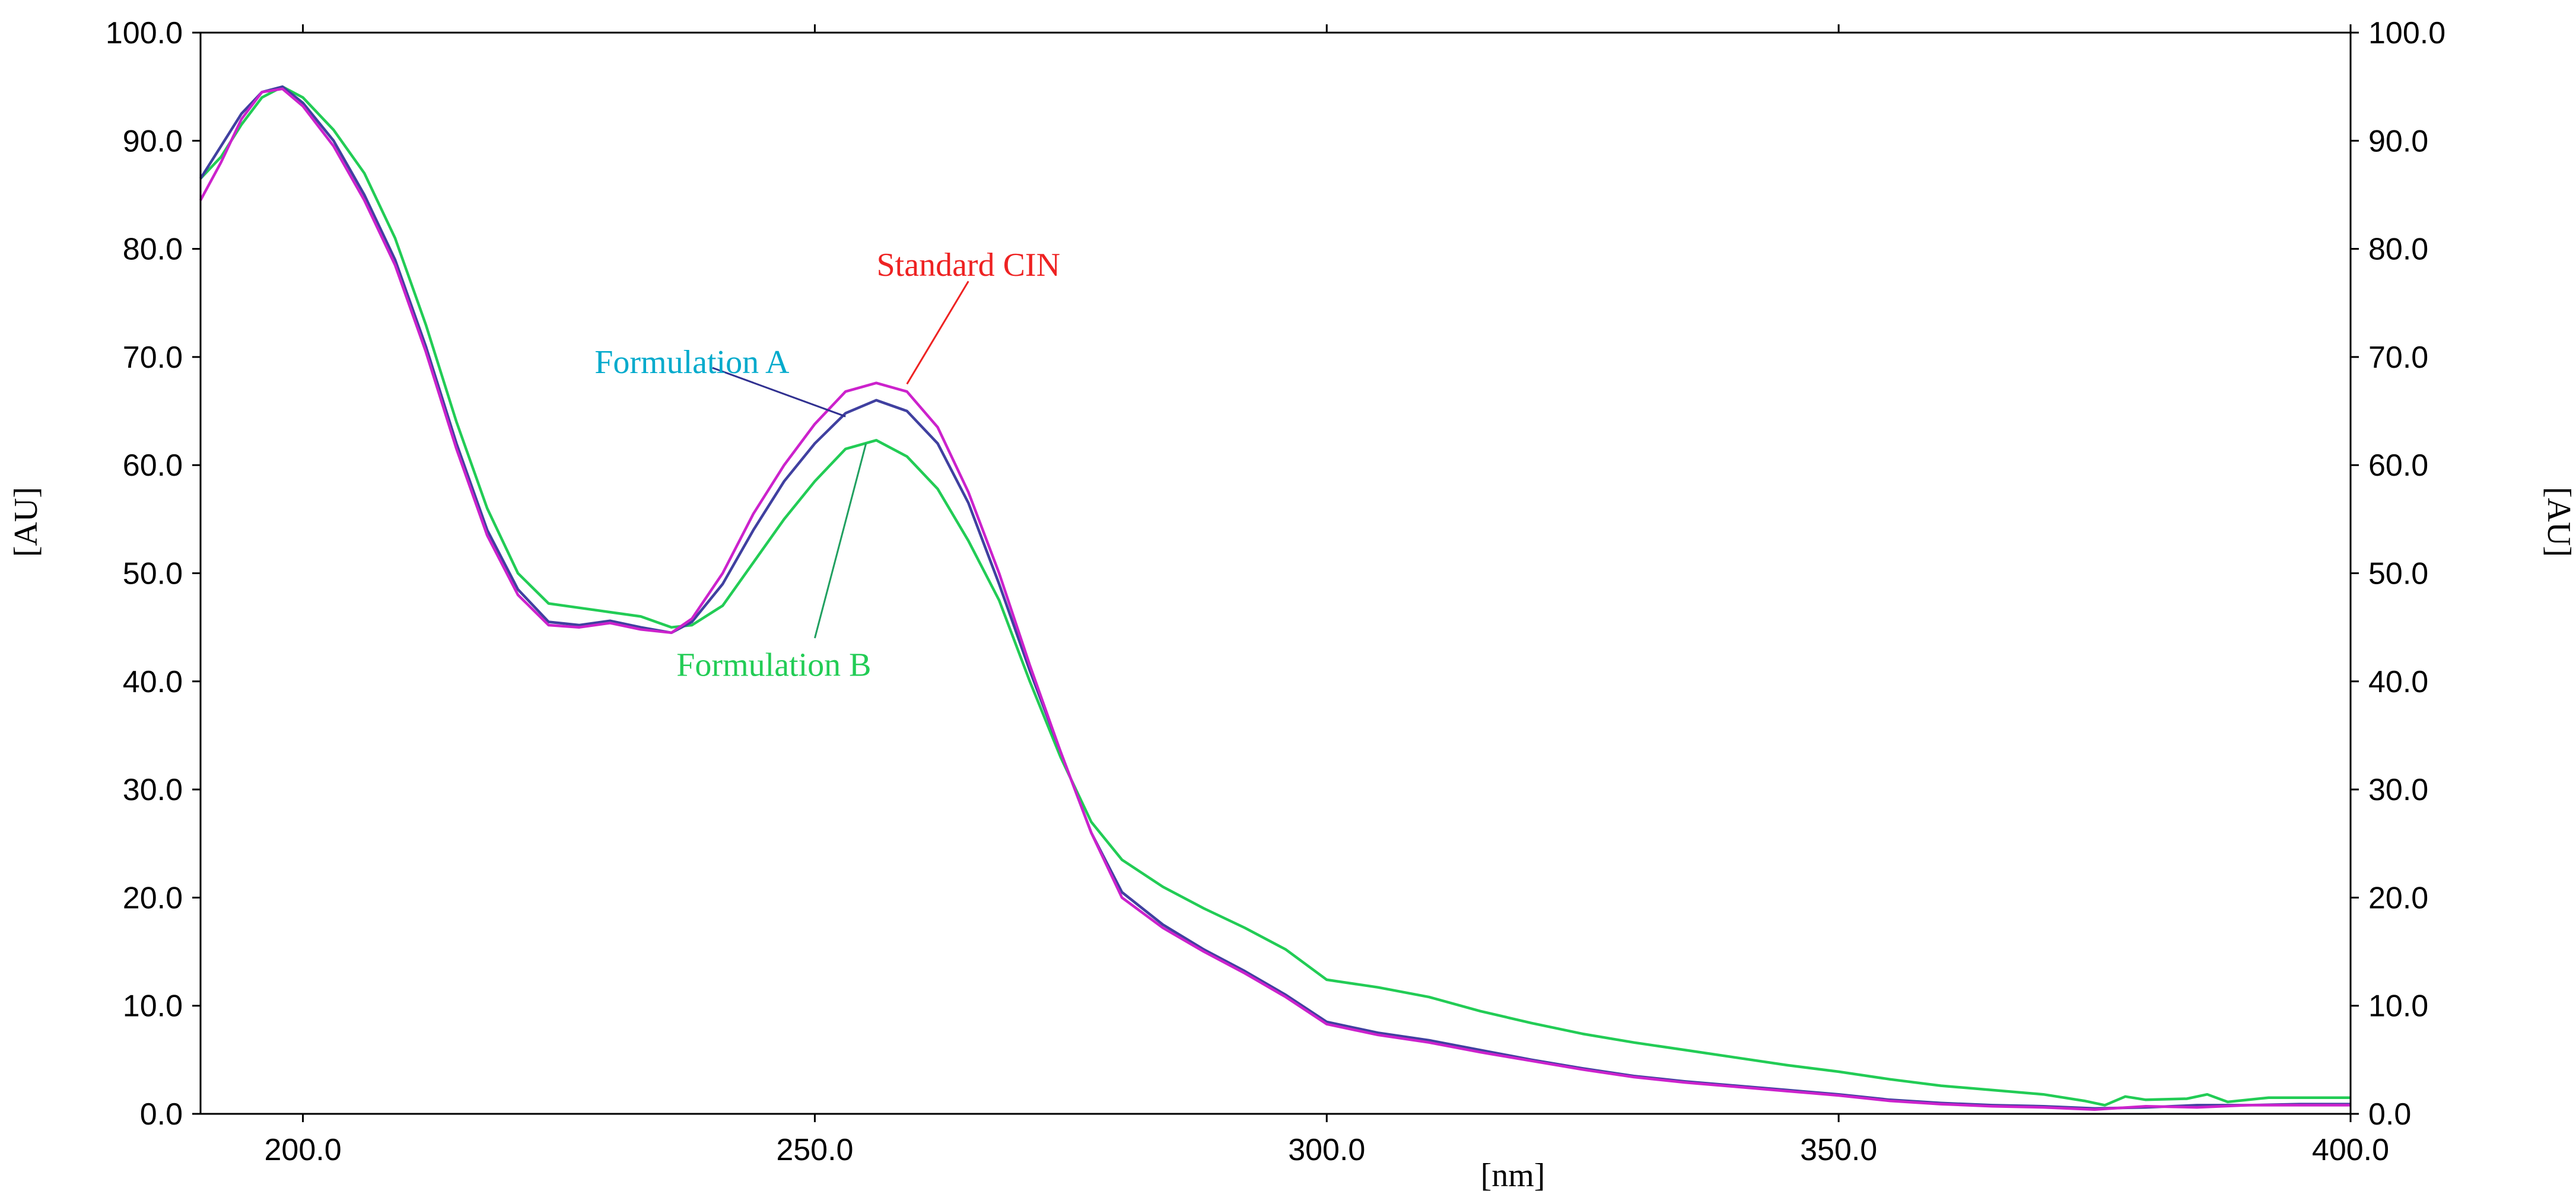  What do you see at coordinates (153, 1006) in the screenshot?
I see `y-tick-label-left: 10.0` at bounding box center [153, 1006].